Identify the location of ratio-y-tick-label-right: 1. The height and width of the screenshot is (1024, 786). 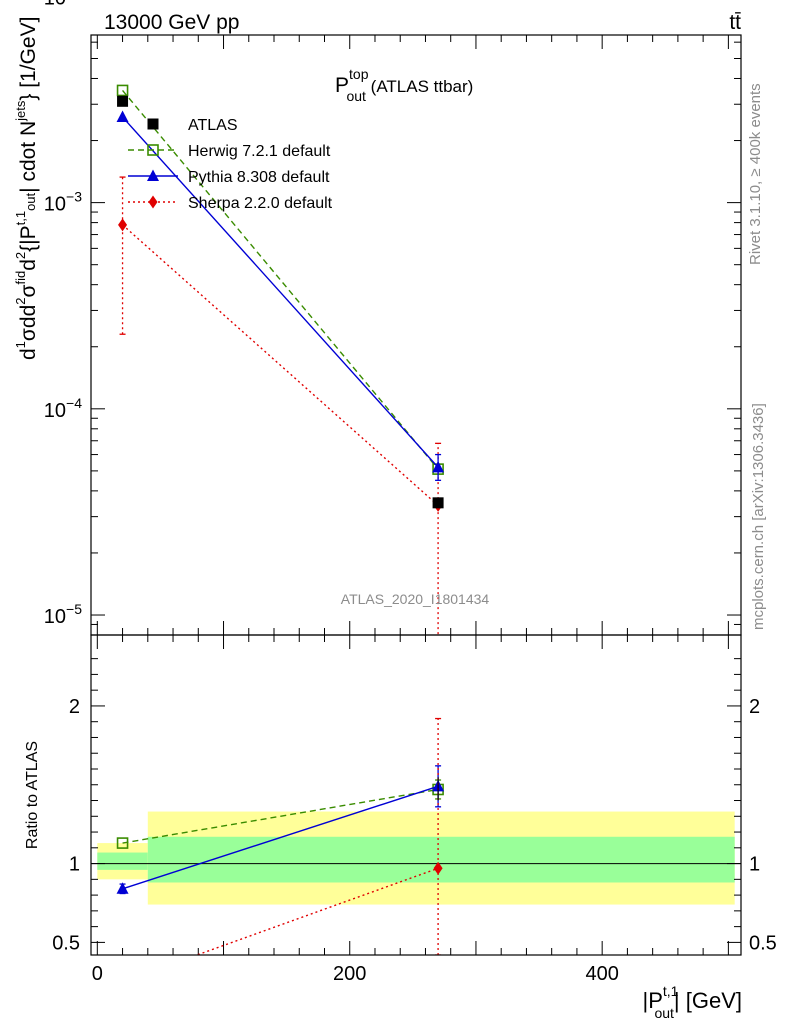
(754, 865).